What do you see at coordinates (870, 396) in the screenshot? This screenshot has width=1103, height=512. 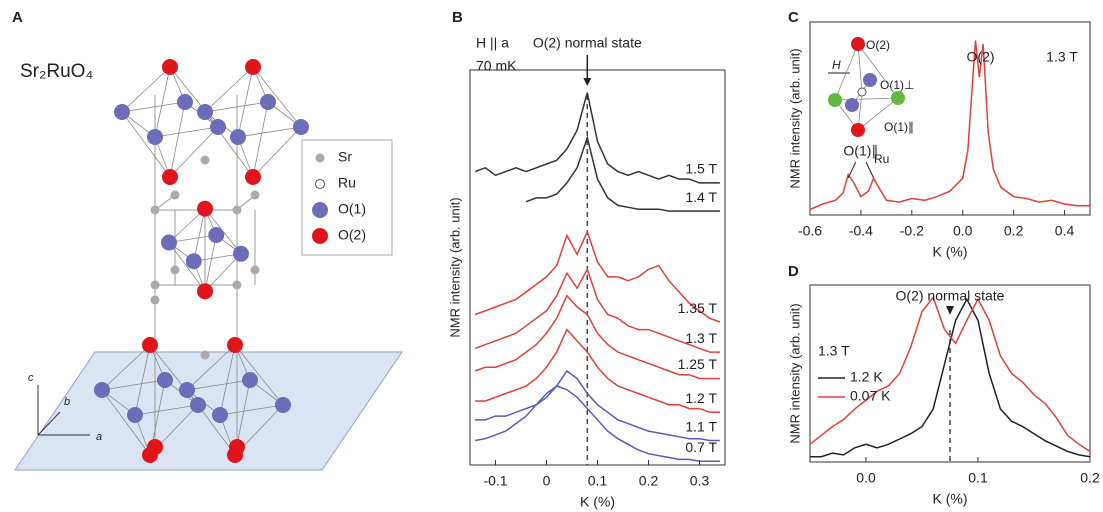 I see `legend-label: 0.07 K` at bounding box center [870, 396].